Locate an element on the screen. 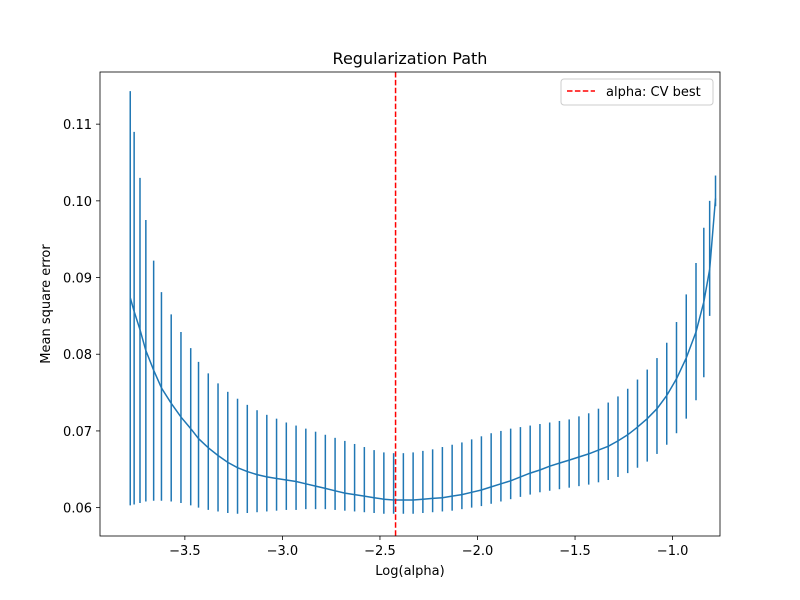 This screenshot has width=800, height=600. y-tick-label: 0.10 is located at coordinates (77, 202).